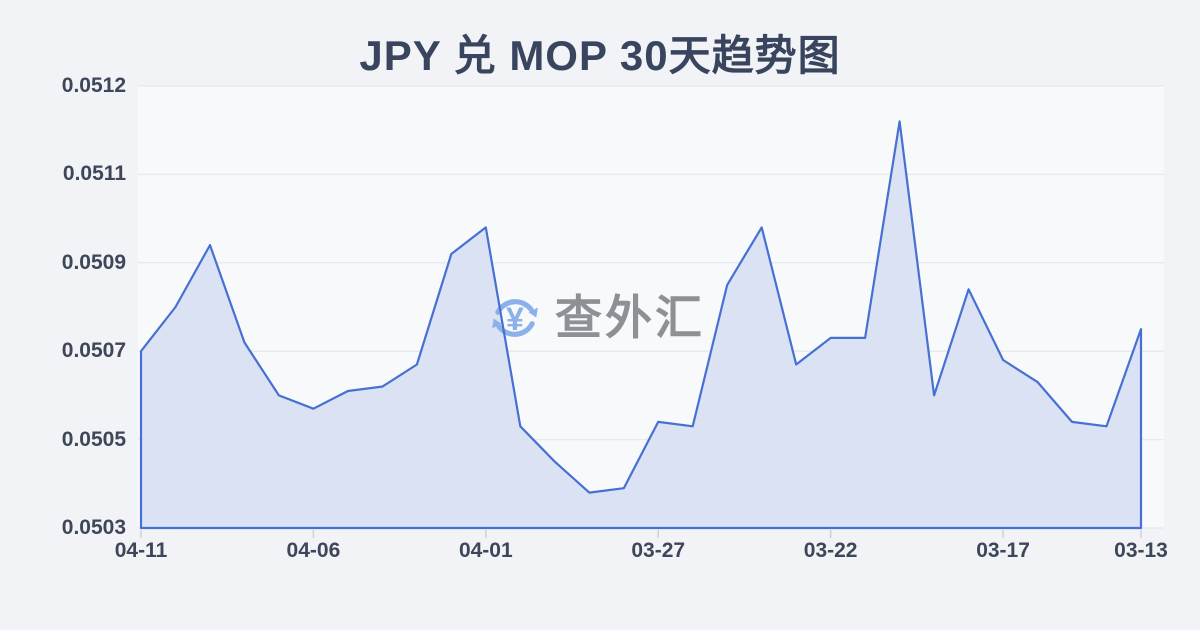  I want to click on y-tick-label: 0.0512, so click(93, 85).